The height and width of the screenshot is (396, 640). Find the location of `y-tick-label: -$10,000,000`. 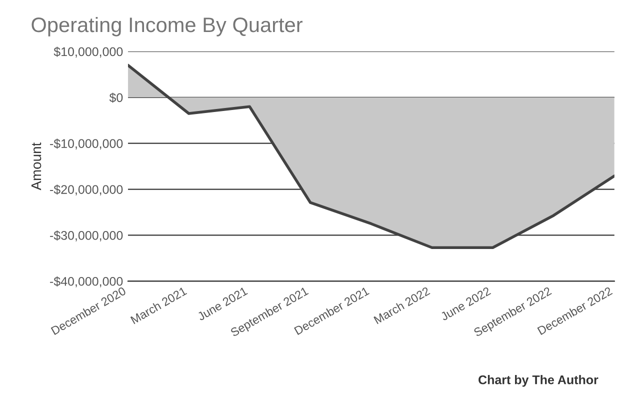

y-tick-label: -$10,000,000 is located at coordinates (86, 144).